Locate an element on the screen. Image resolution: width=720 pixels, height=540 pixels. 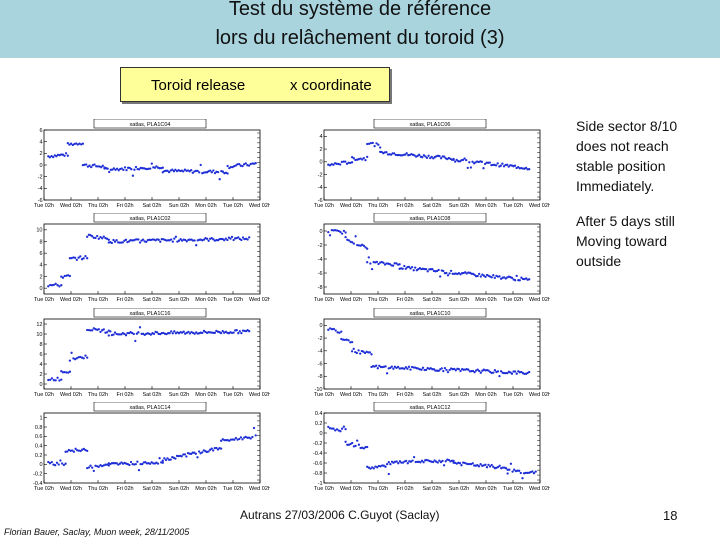
y-tick-label: 10 is located at coordinates (39, 335).